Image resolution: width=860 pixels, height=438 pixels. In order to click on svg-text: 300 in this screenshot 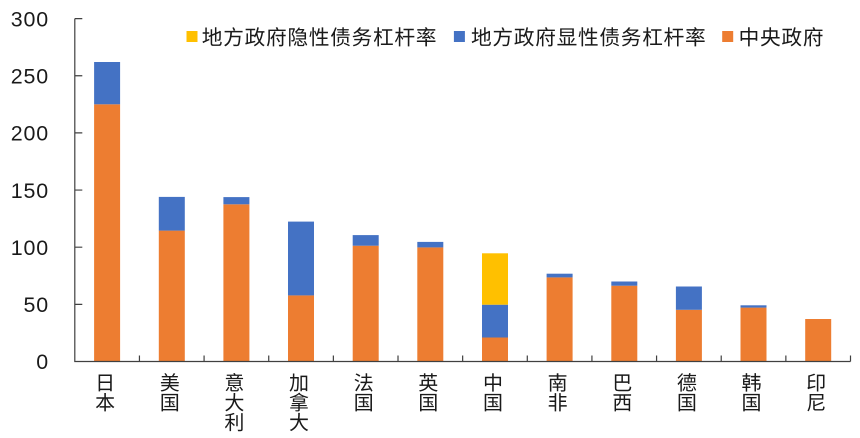, I will do `click(30, 19)`.